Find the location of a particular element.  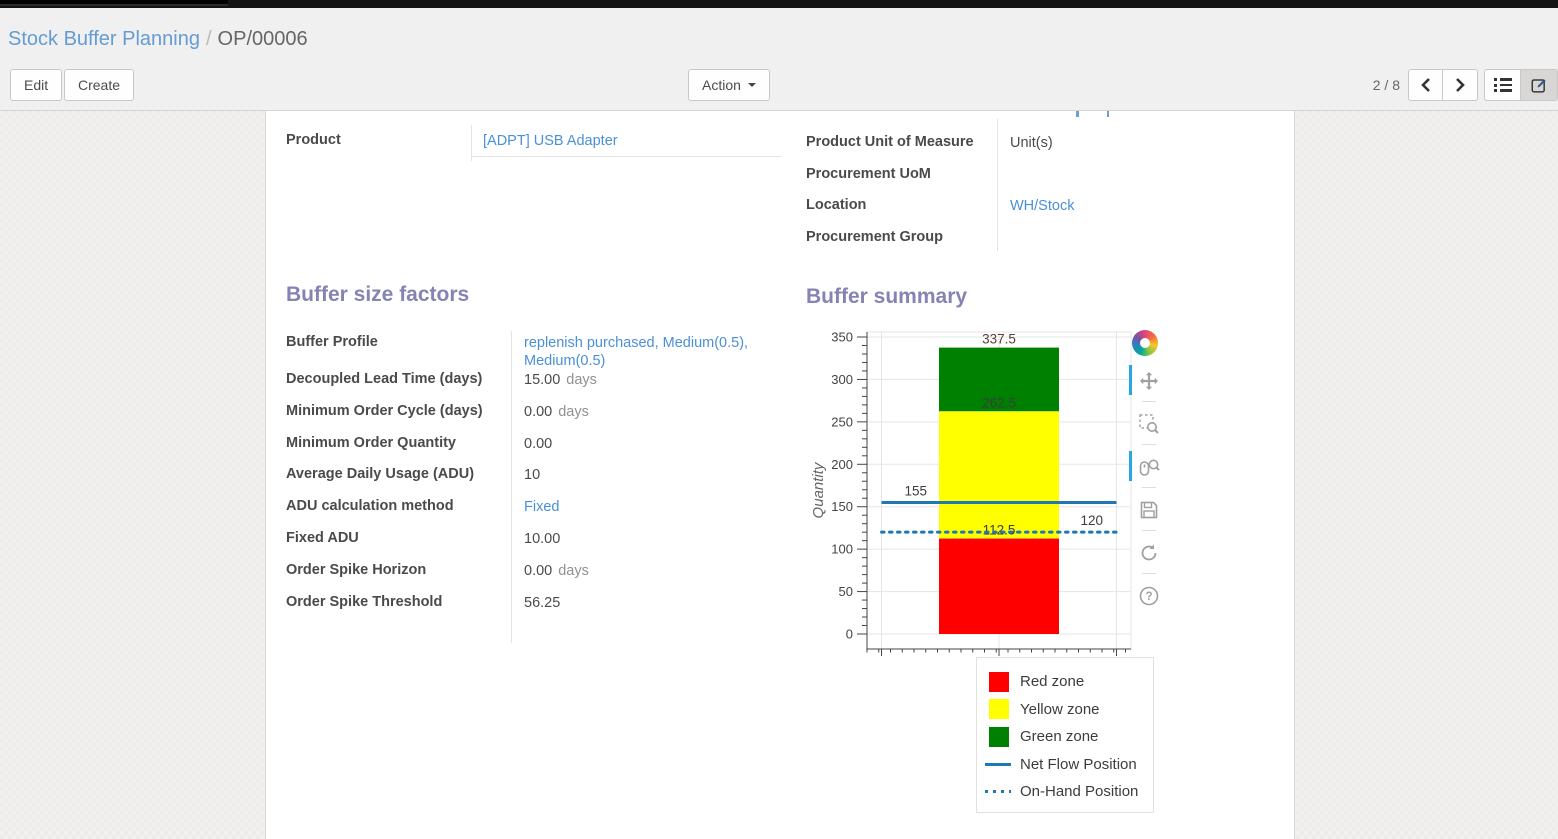

field-value-cell: [ADPT] USB Adapter is located at coordinates (626, 144).